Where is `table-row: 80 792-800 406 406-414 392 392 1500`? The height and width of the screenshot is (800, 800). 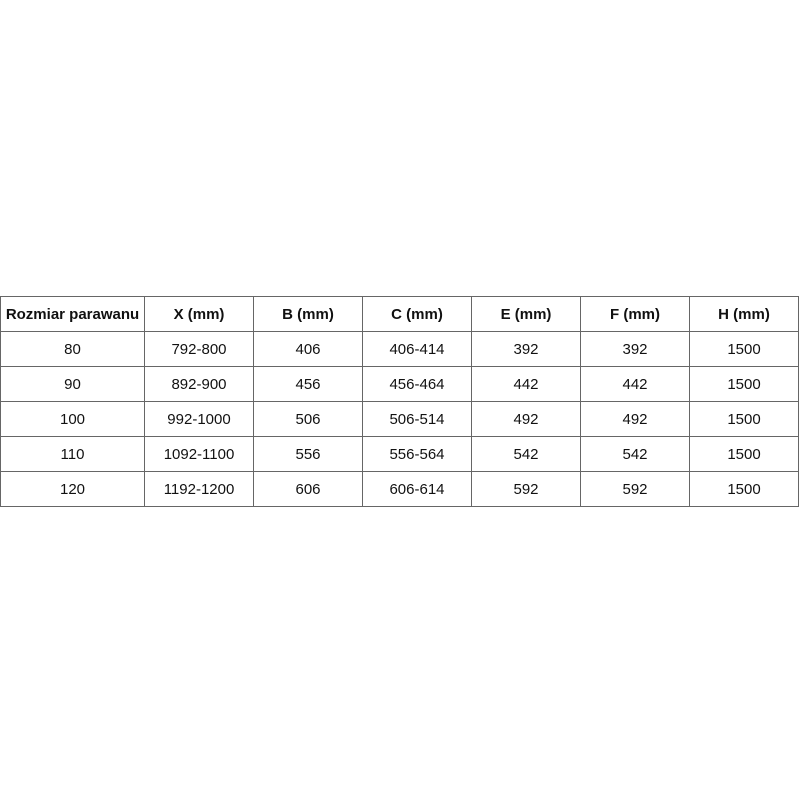 table-row: 80 792-800 406 406-414 392 392 1500 is located at coordinates (399, 349).